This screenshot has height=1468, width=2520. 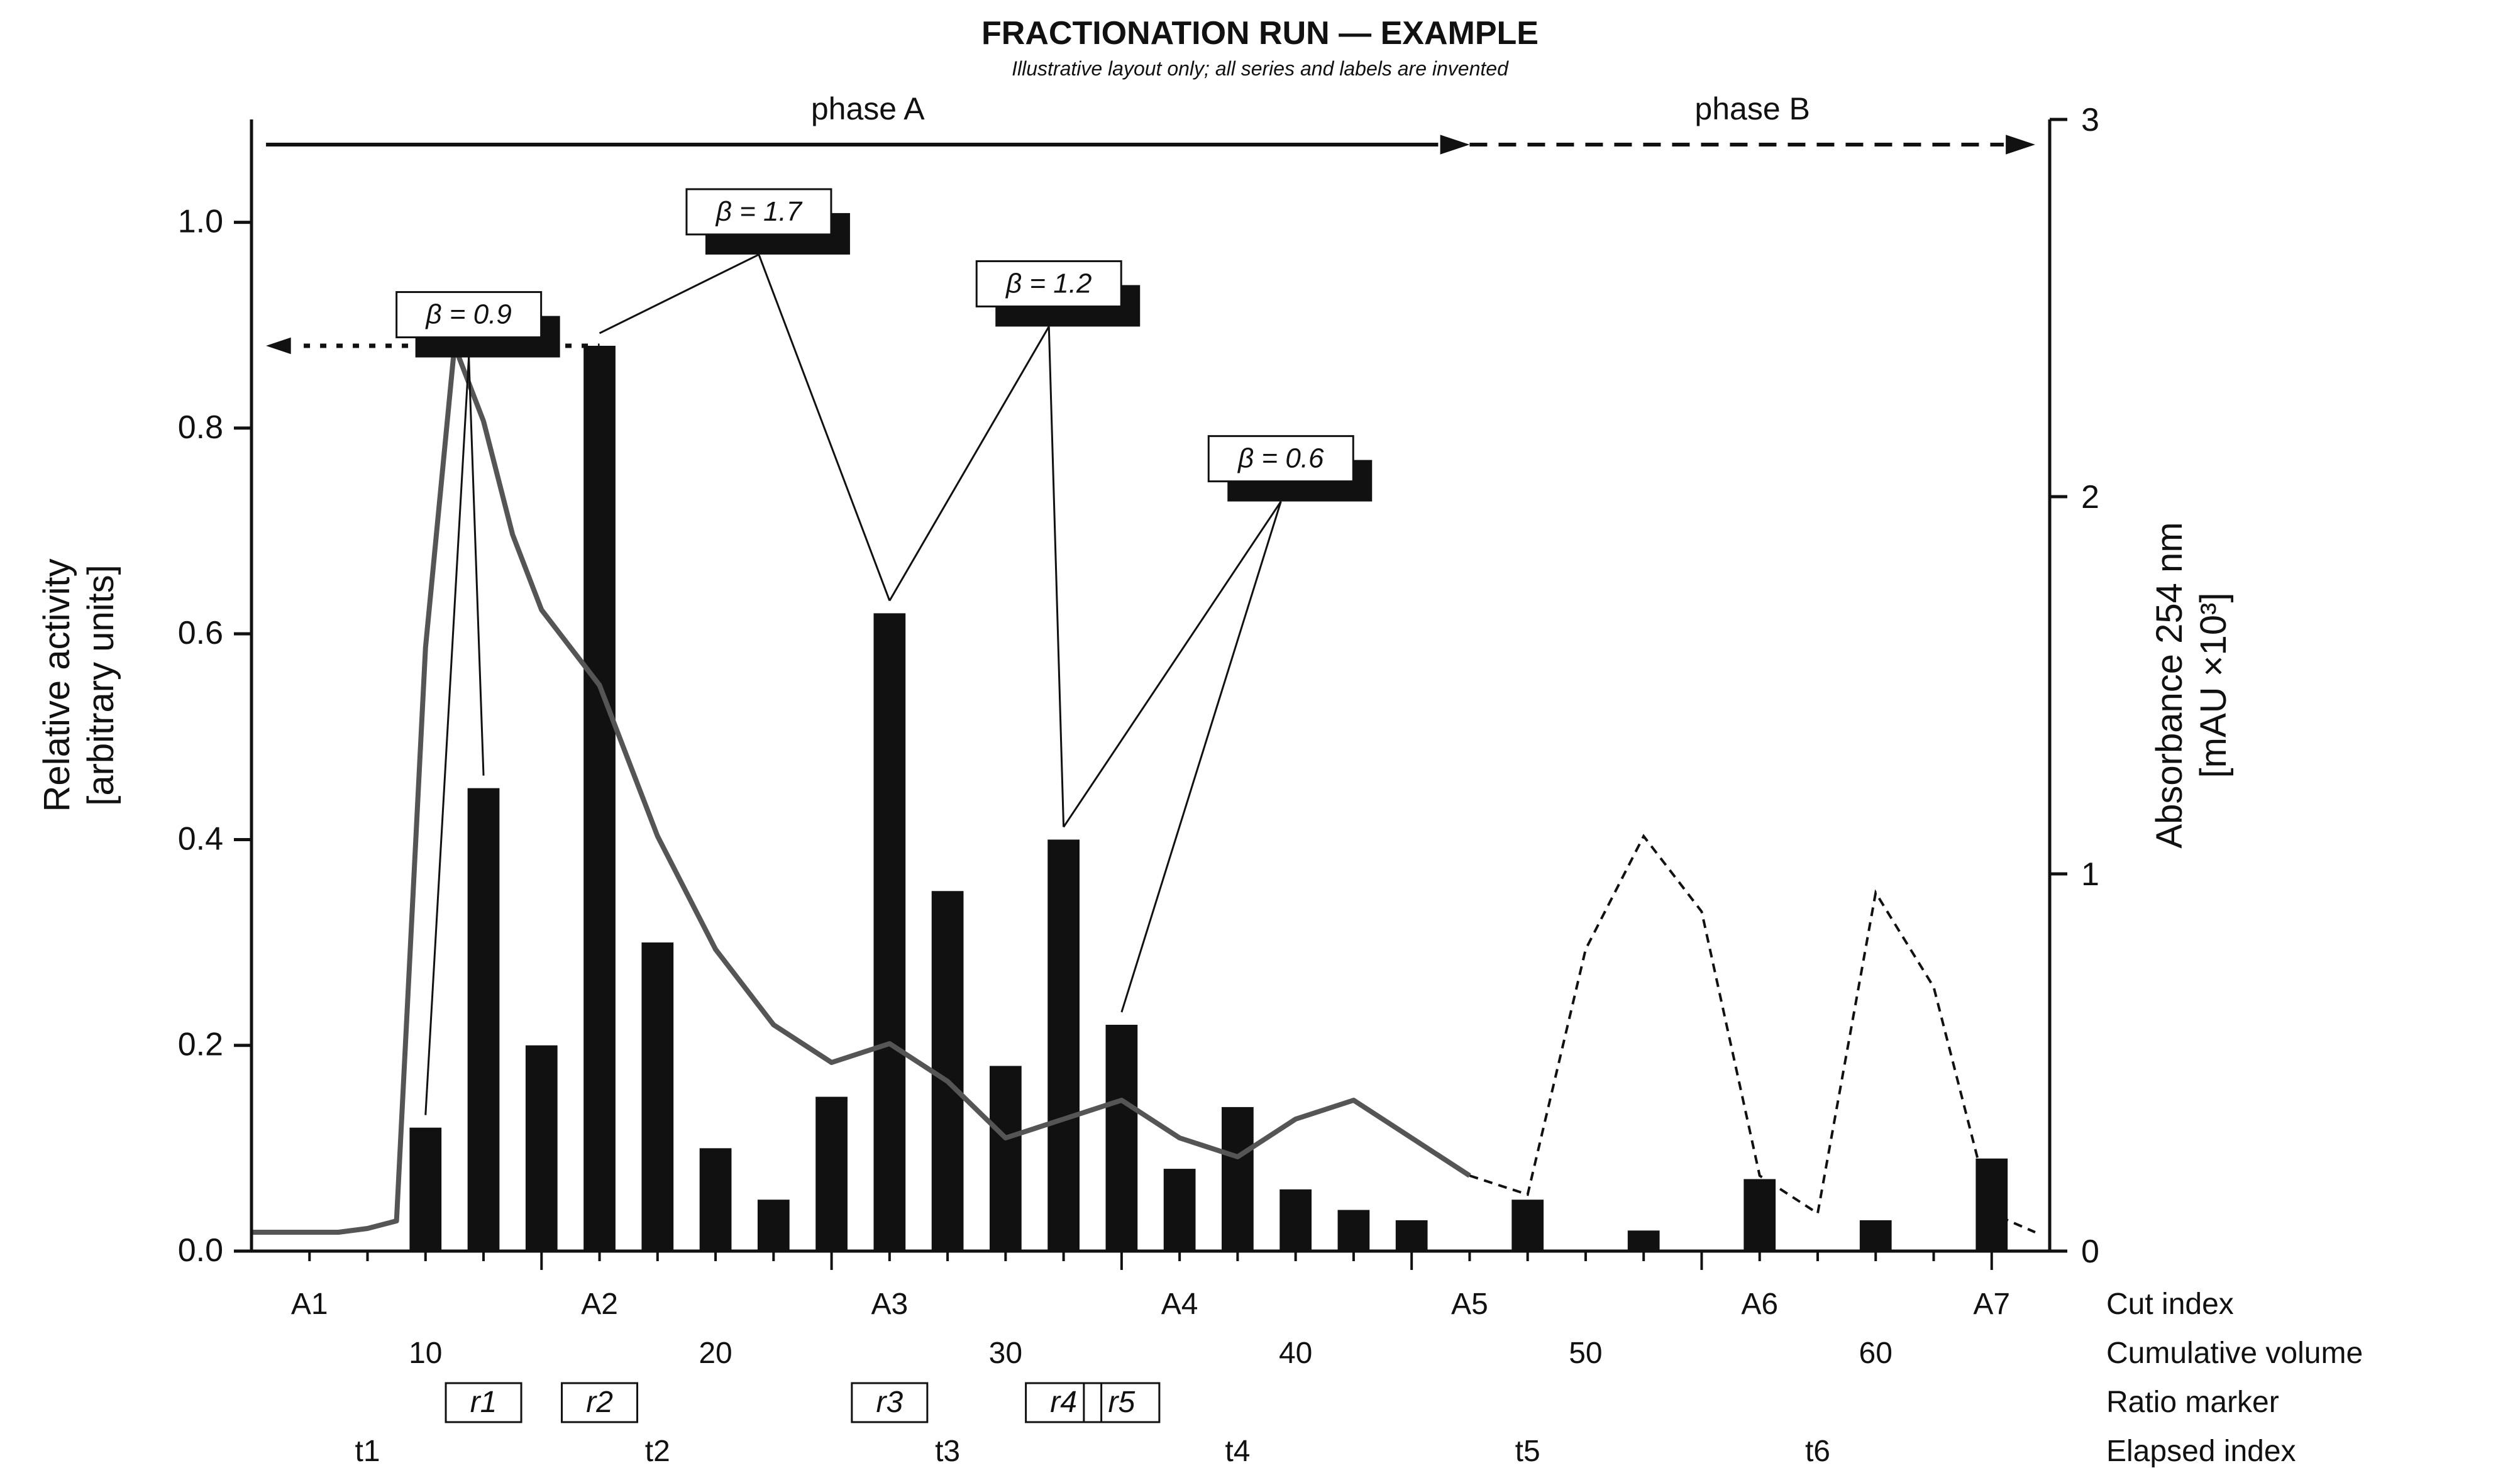 What do you see at coordinates (200, 222) in the screenshot?
I see `left-tick-label-5: 1.0` at bounding box center [200, 222].